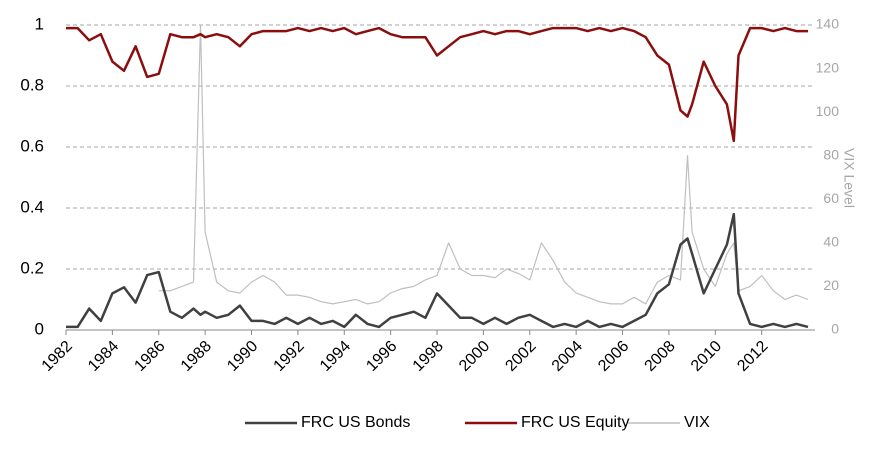  I want to click on y2-tick-label: 20, so click(831, 285).